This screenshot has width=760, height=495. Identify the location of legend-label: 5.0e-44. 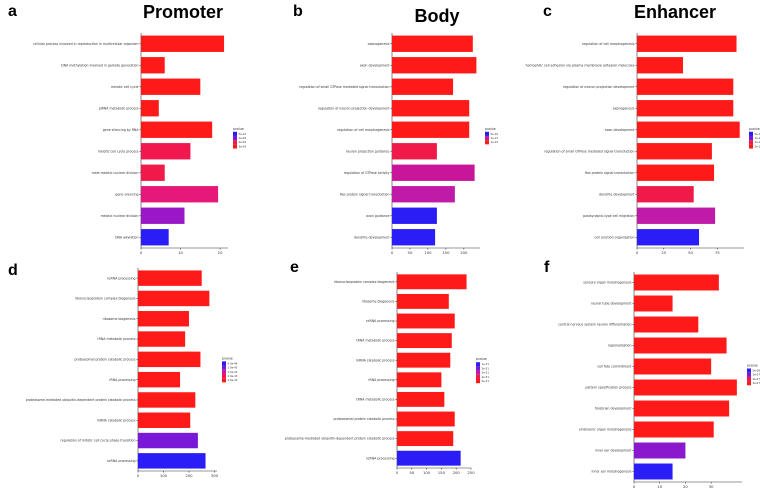
(233, 363).